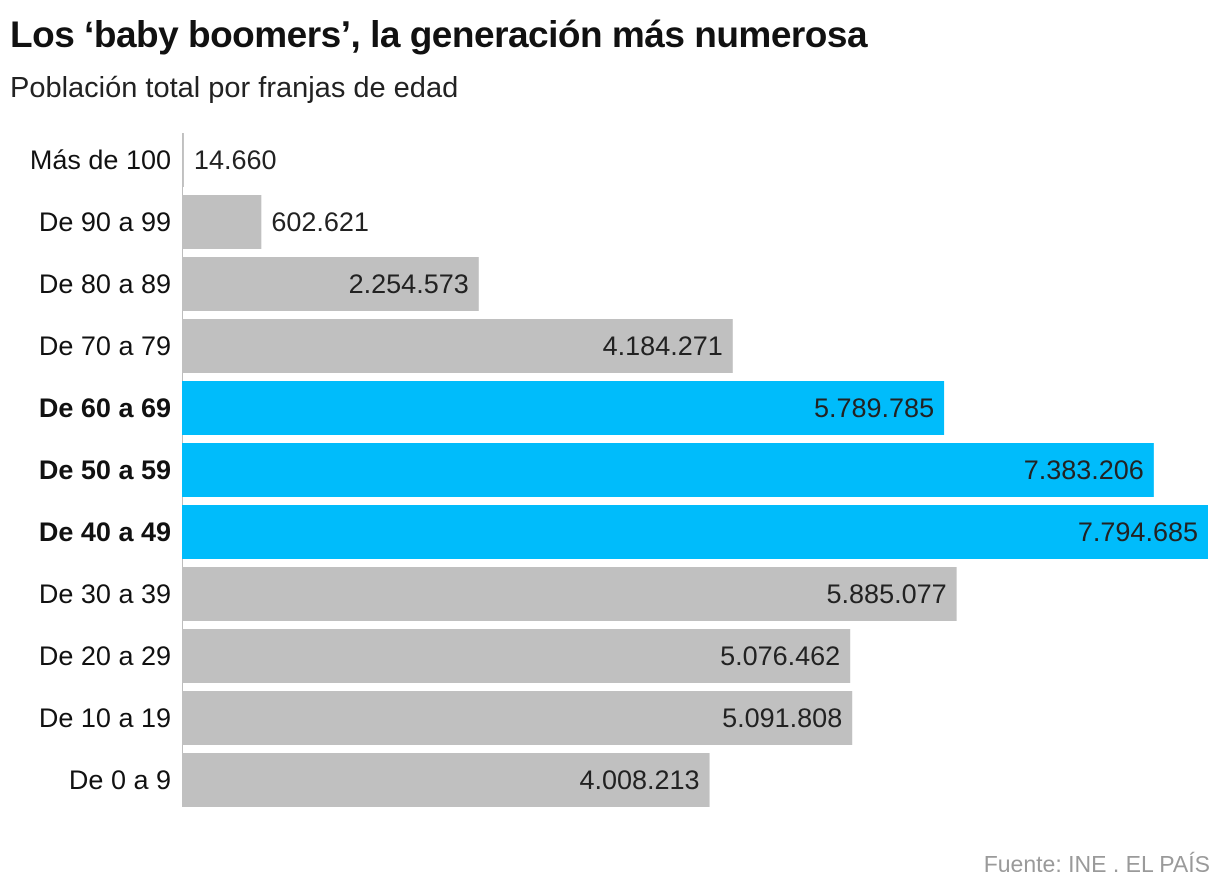 Image resolution: width=1220 pixels, height=892 pixels. I want to click on category-label: De 90 a 99, so click(105, 222).